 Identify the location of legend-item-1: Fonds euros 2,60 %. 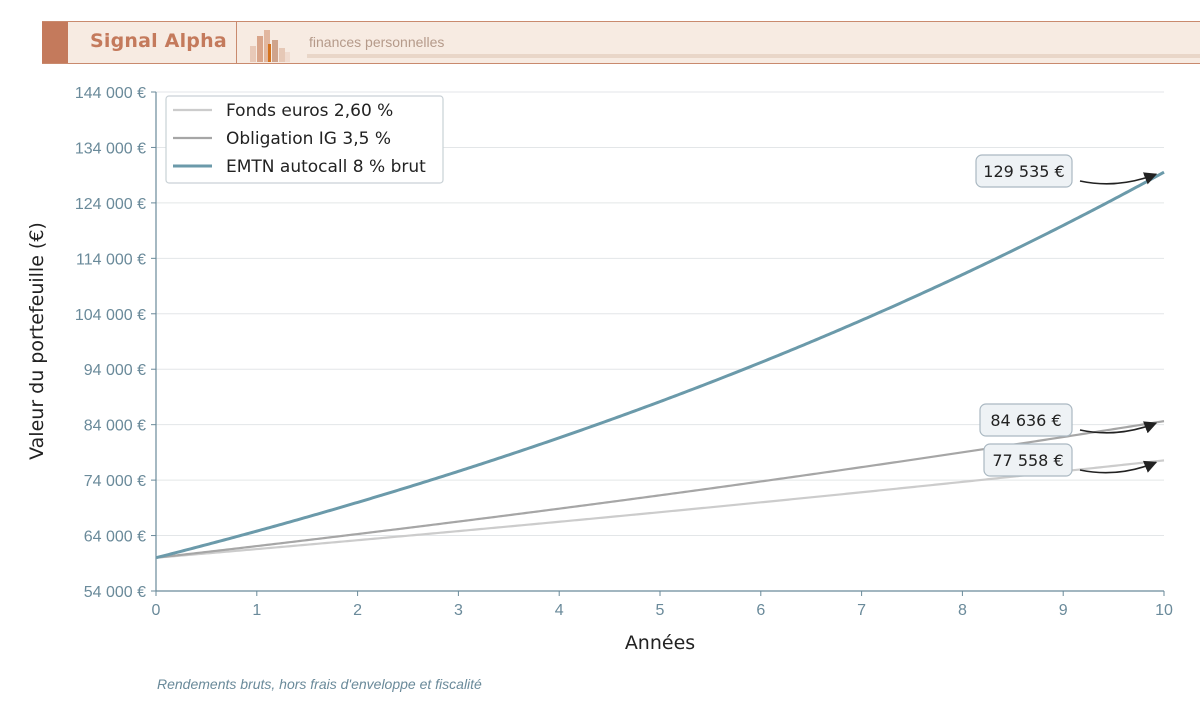
(283, 111).